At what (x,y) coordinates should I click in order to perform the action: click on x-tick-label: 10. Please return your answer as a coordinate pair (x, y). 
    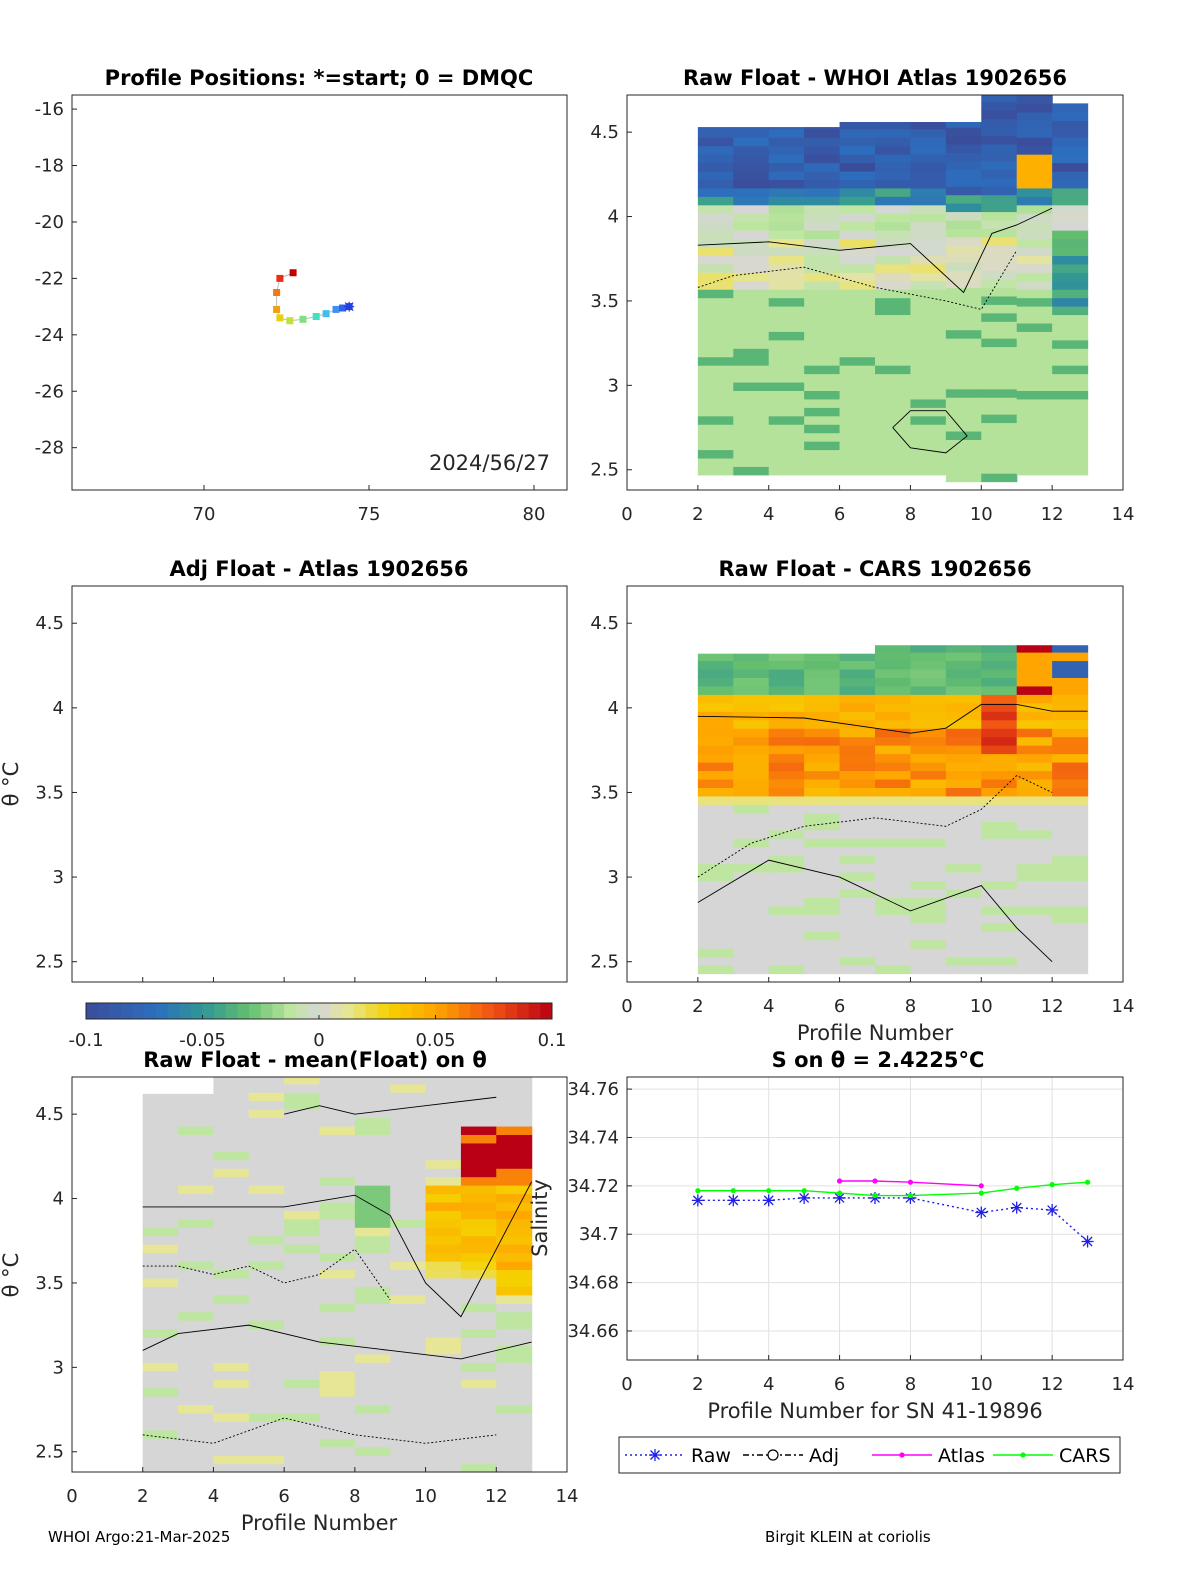
    Looking at the image, I should click on (981, 514).